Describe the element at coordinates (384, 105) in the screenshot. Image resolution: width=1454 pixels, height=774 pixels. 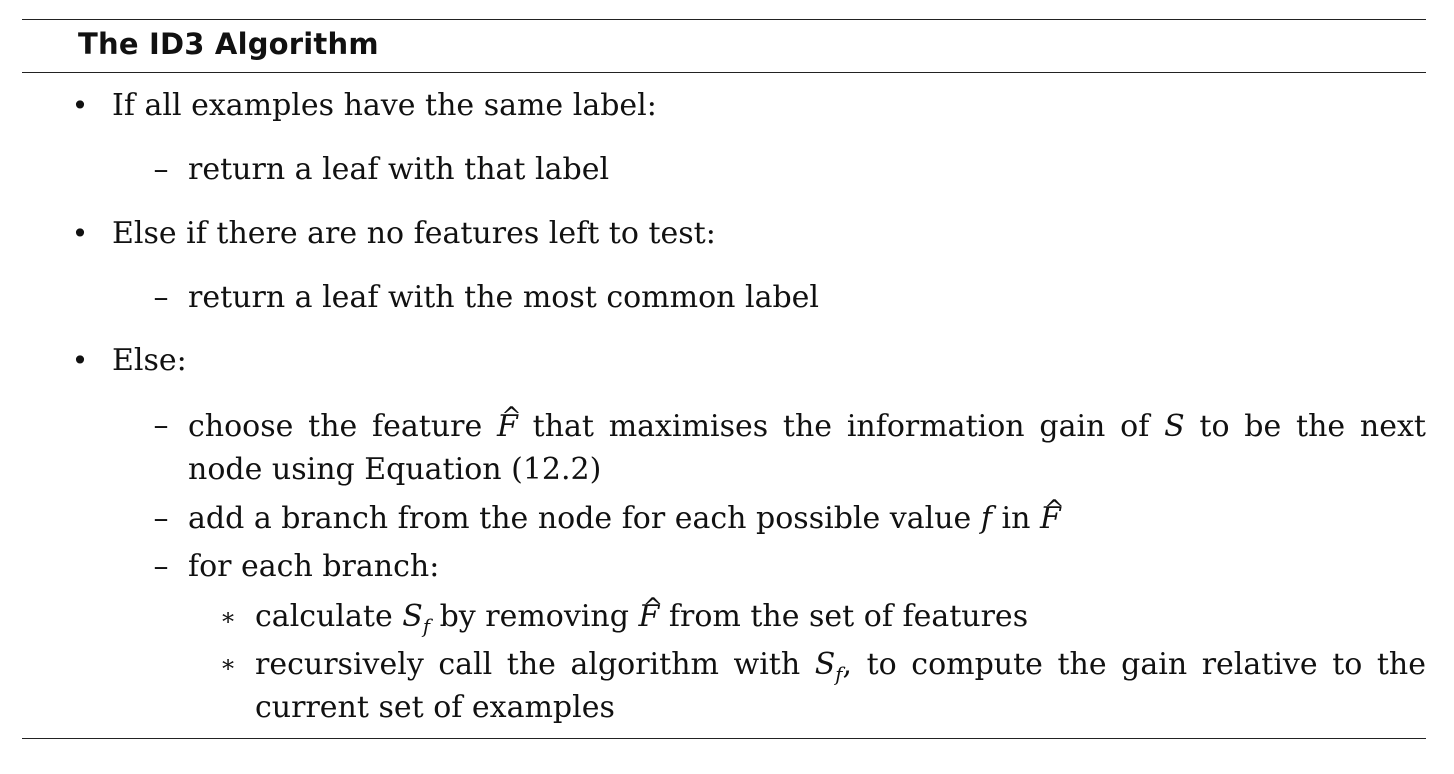
I see `list-item-same-label: If all examples have the same label:` at that location.